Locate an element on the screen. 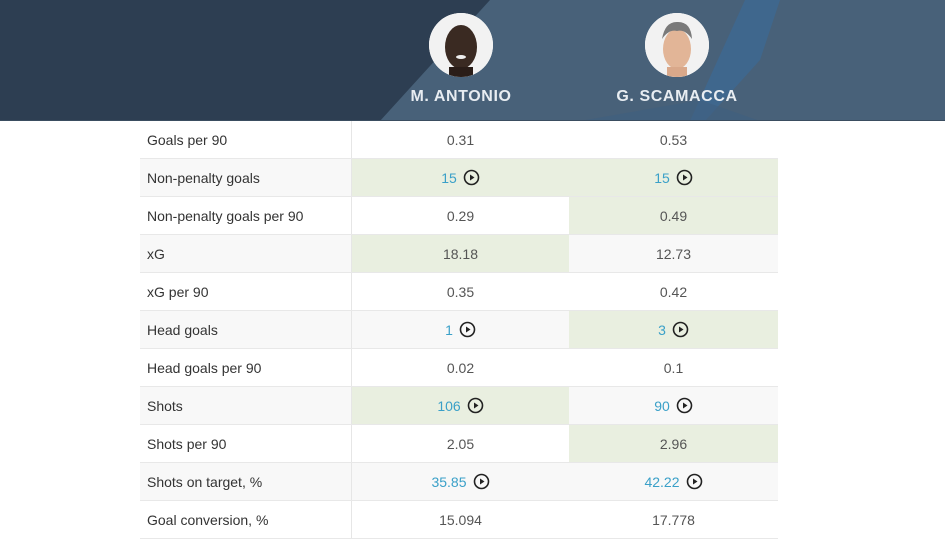 Image resolution: width=945 pixels, height=539 pixels. player-1-value-cell: 0.29 is located at coordinates (460, 215).